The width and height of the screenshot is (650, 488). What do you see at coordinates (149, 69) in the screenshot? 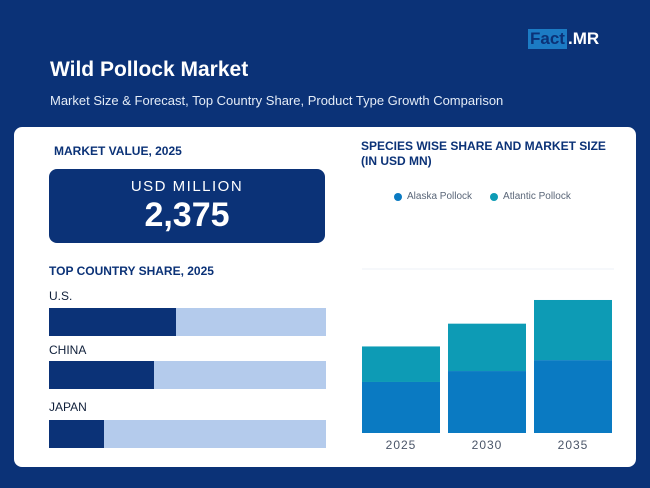
I see `page-title: Wild Pollock Market` at bounding box center [149, 69].